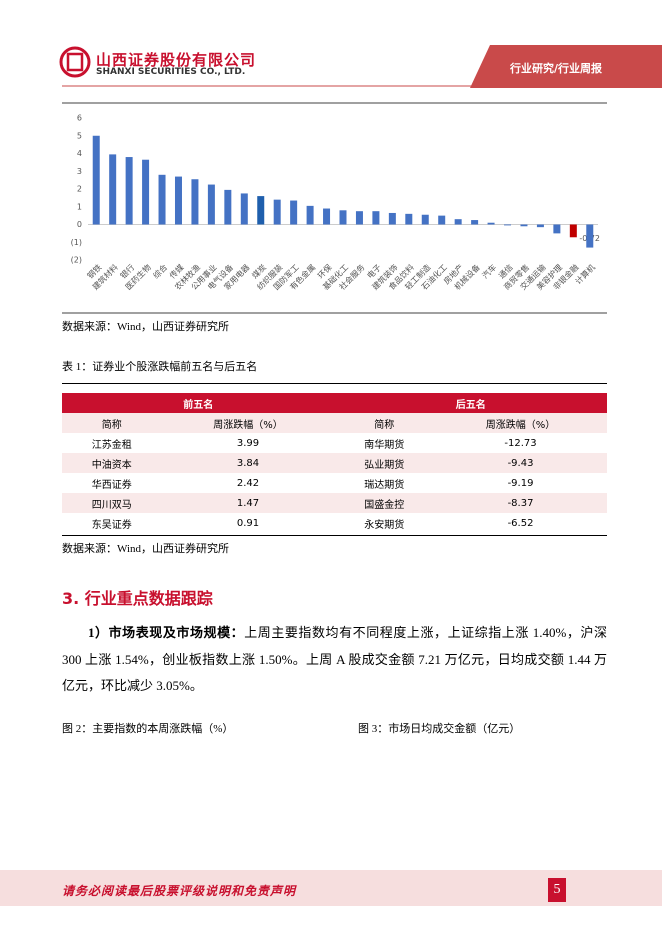 The image size is (662, 936). Describe the element at coordinates (248, 523) in the screenshot. I see `table-cell: 0.91` at that location.